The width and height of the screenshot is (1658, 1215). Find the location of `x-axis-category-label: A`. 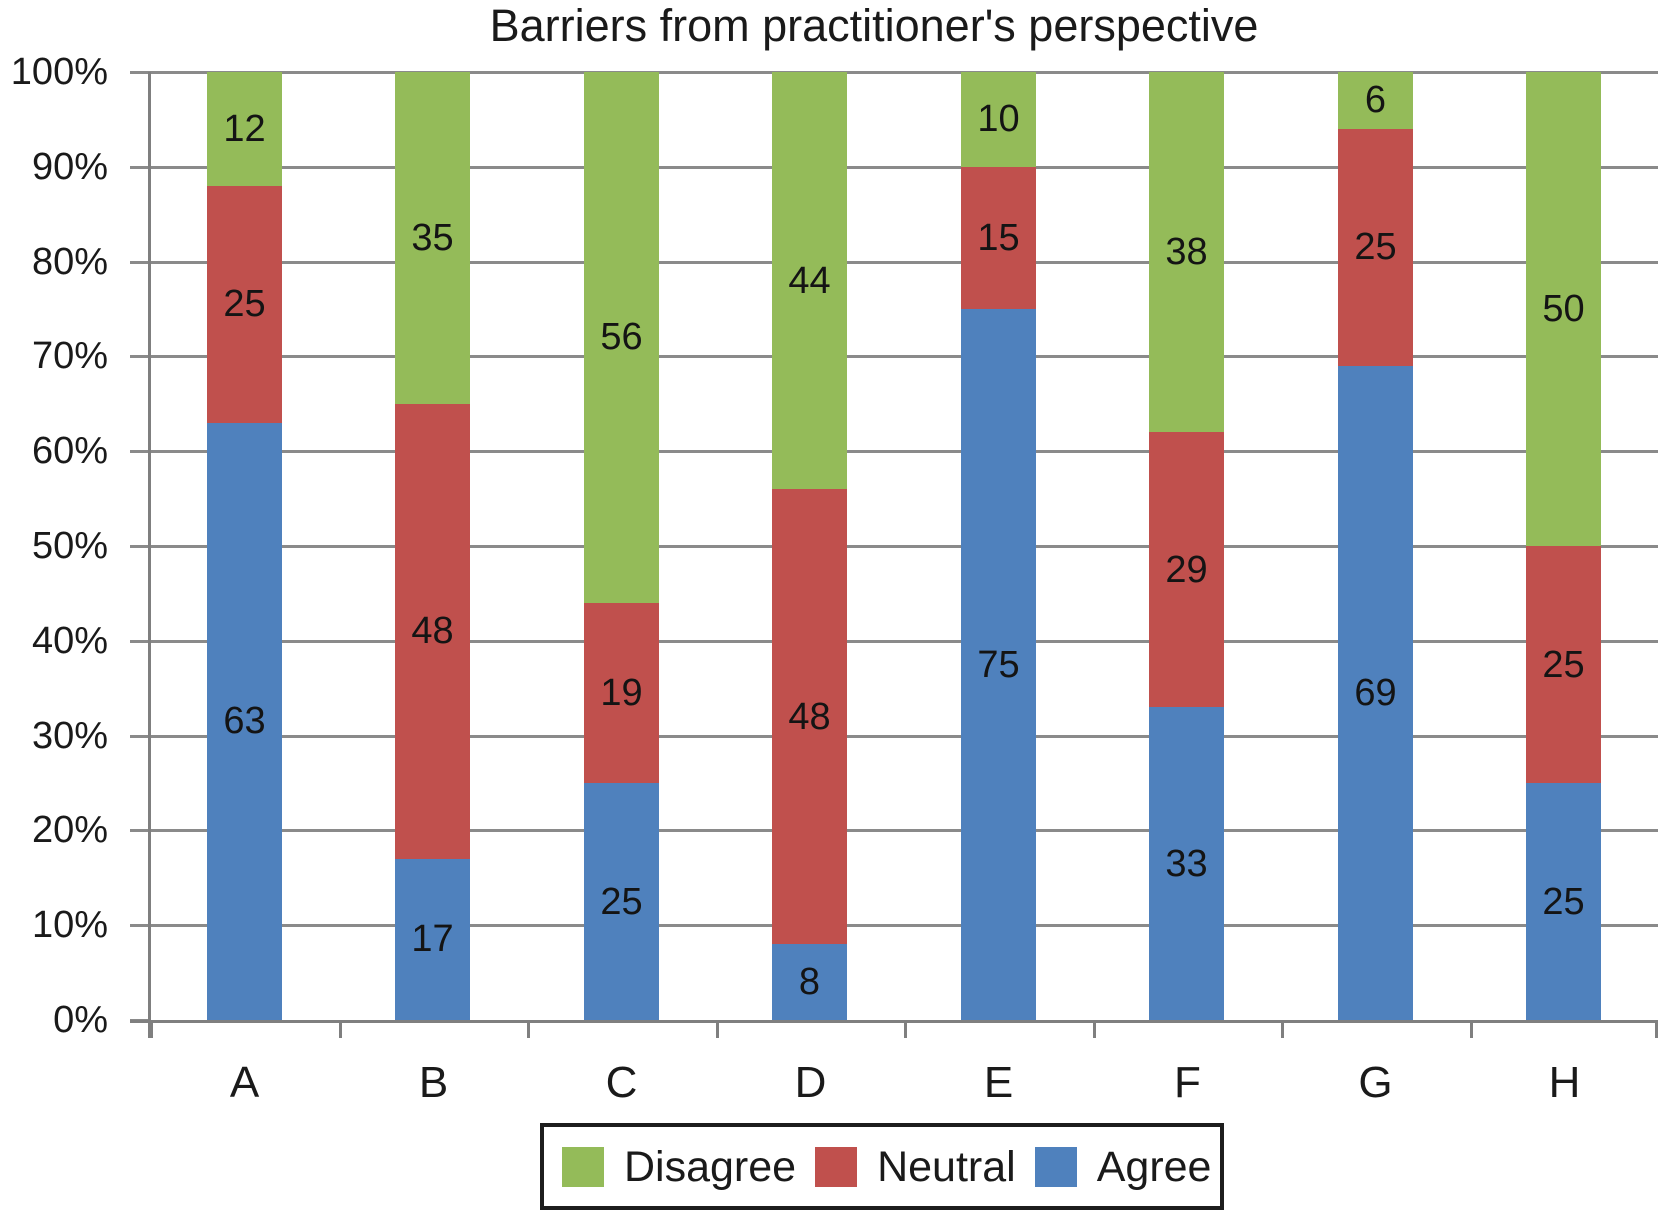

x-axis-category-label: A is located at coordinates (244, 1082).